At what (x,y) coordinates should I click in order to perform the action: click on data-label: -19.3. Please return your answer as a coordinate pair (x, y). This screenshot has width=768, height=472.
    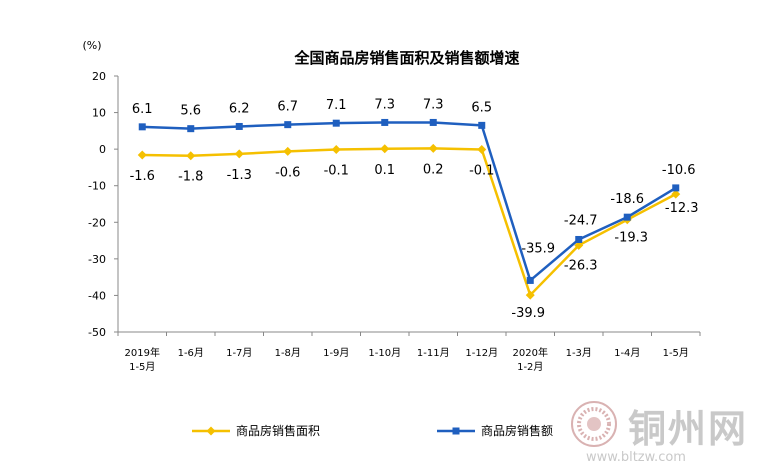
    Looking at the image, I should click on (631, 238).